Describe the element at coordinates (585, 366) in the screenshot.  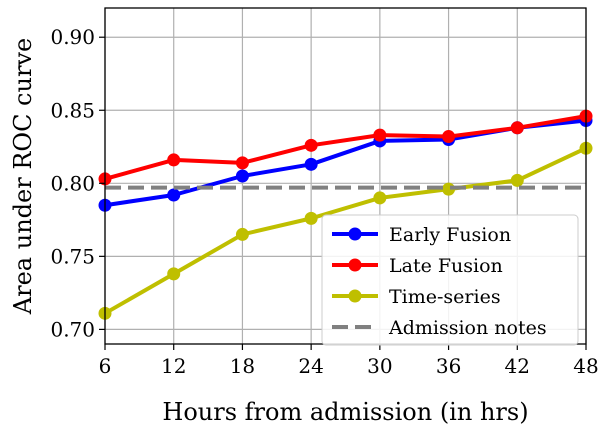
I see `x-tick-label: 48` at that location.